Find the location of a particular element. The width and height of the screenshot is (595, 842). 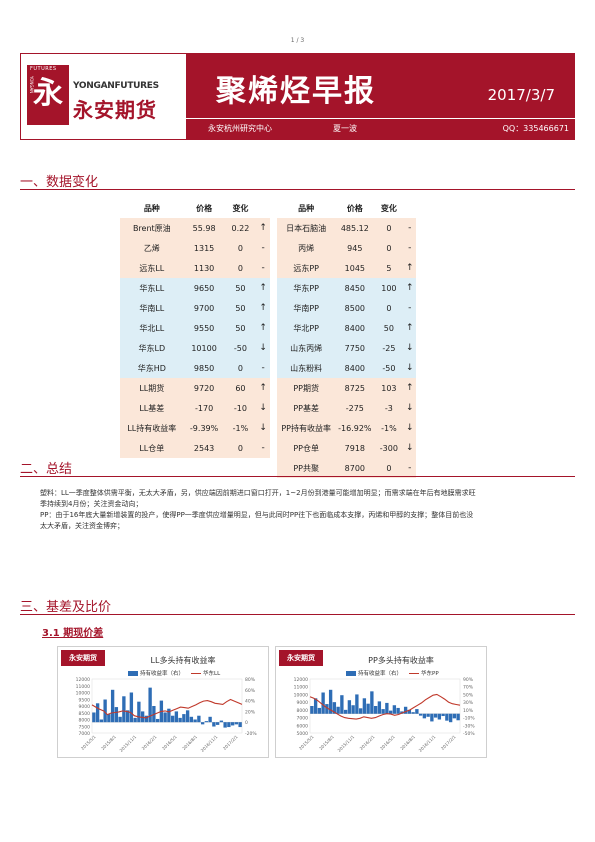

x-tick-label: 2015/11/1 is located at coordinates (346, 743).